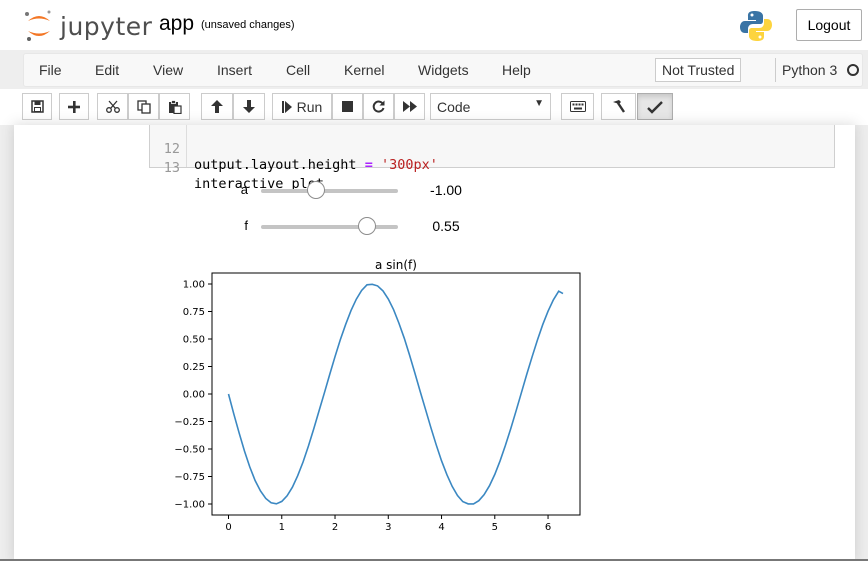 This screenshot has width=868, height=561. Describe the element at coordinates (454, 106) in the screenshot. I see `cell-type-value: Code` at that location.